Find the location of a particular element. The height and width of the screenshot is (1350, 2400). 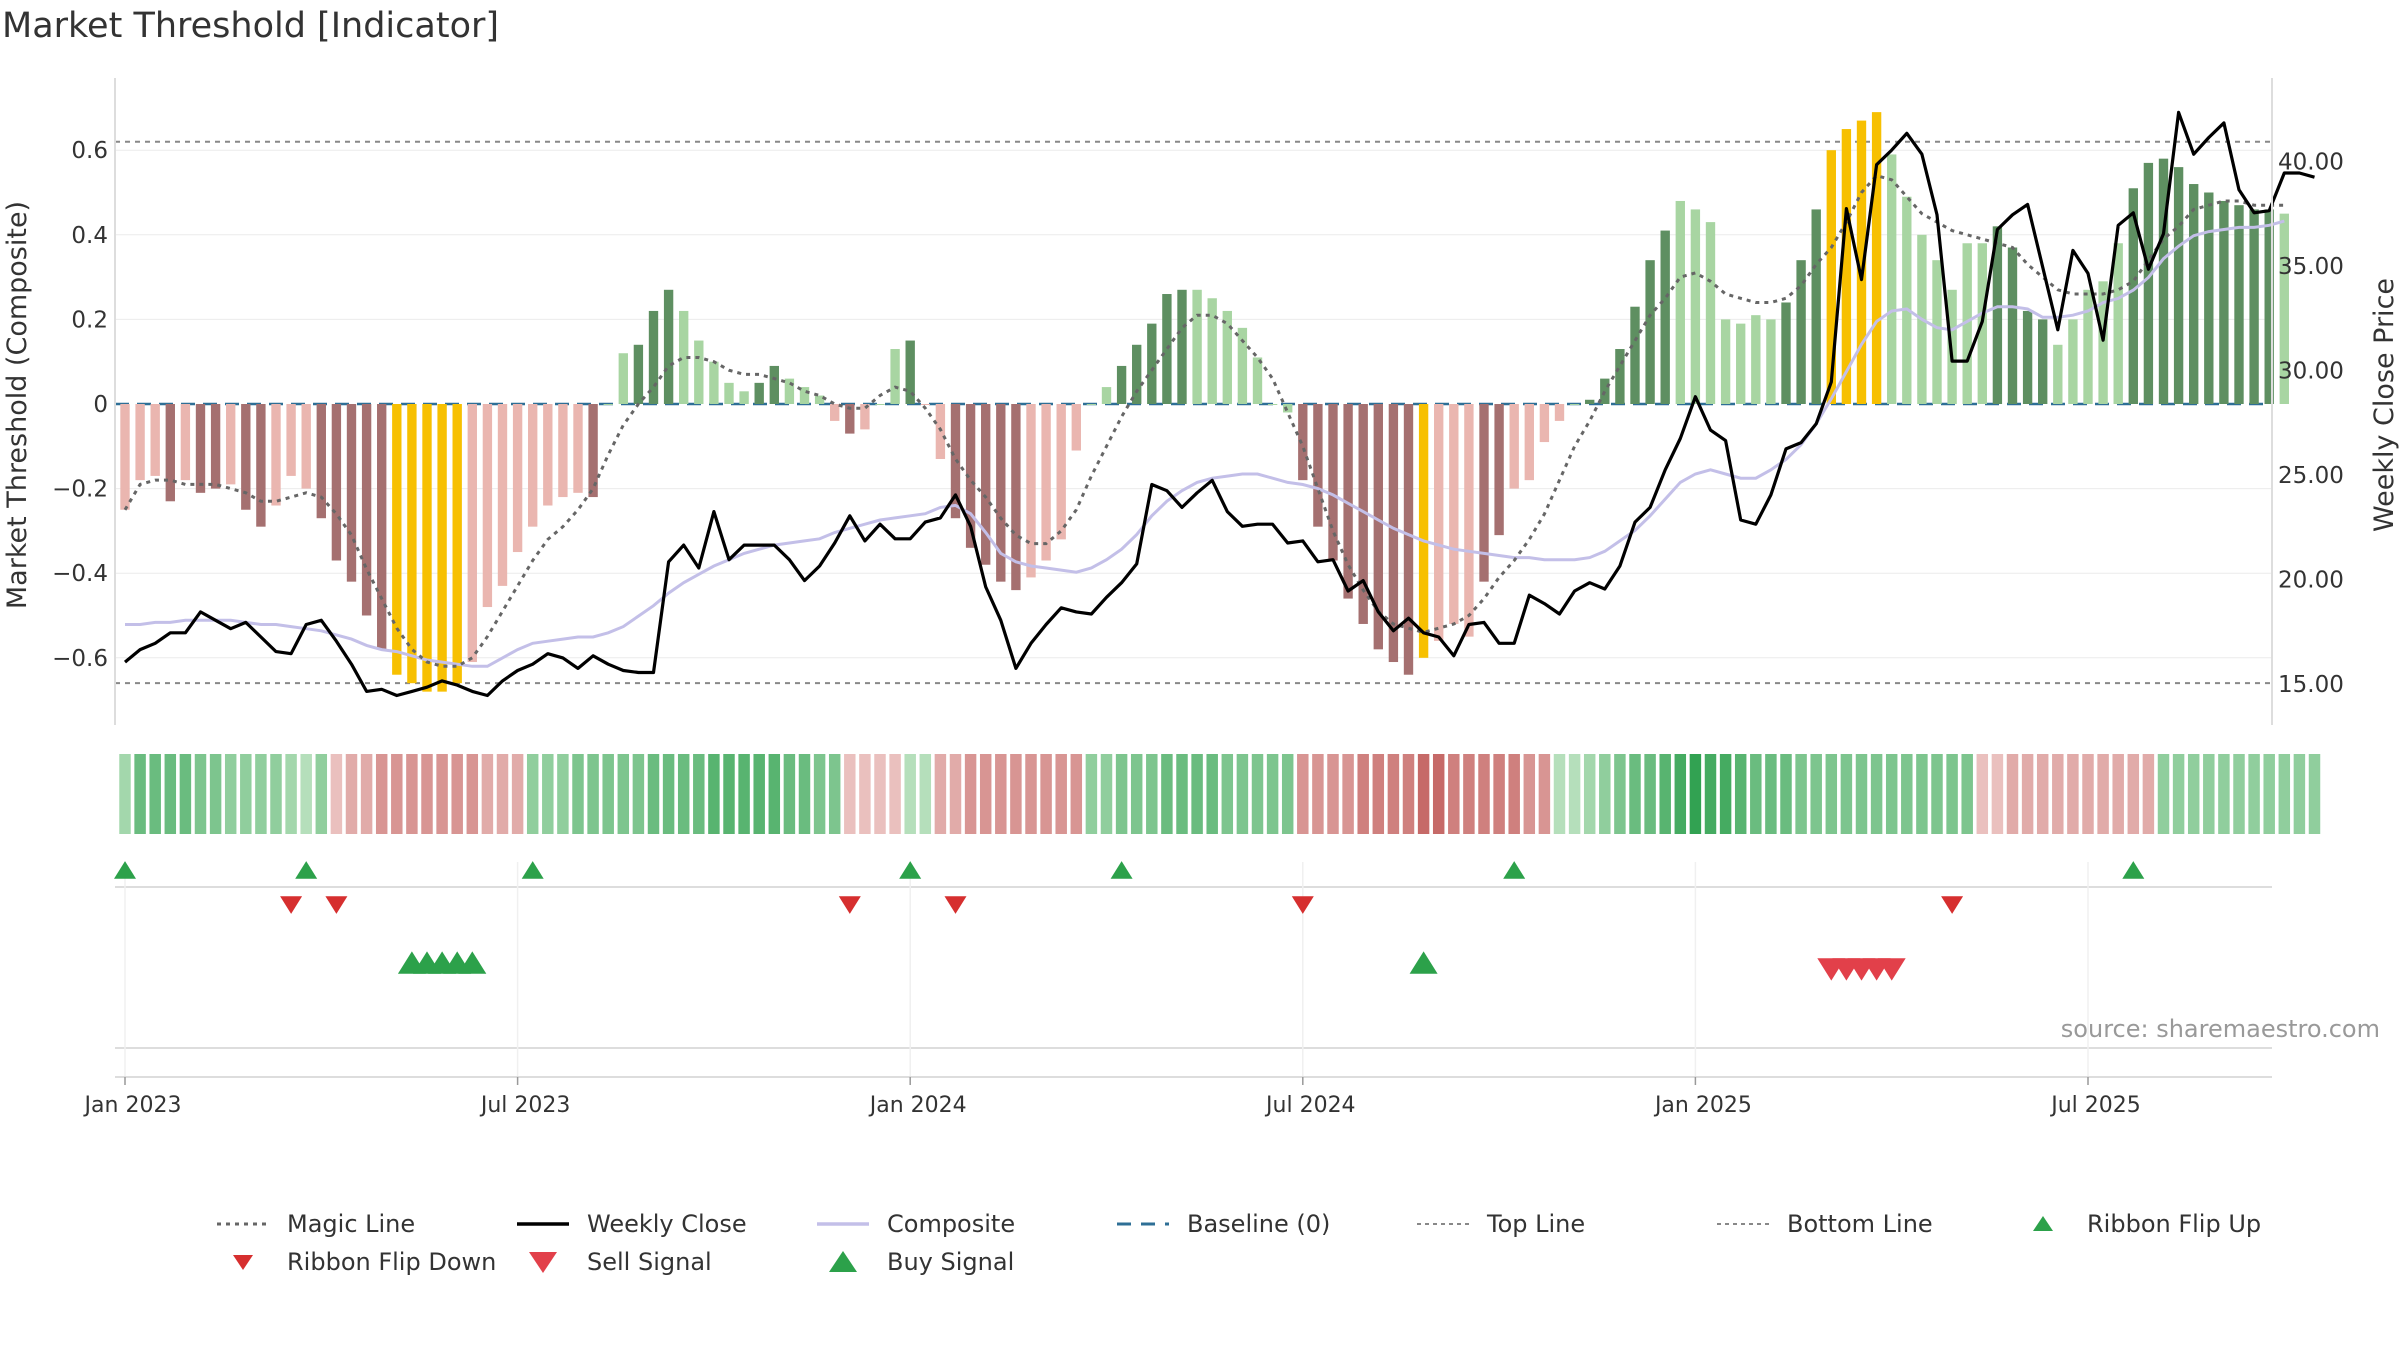

legend-label: Composite is located at coordinates (951, 1224).